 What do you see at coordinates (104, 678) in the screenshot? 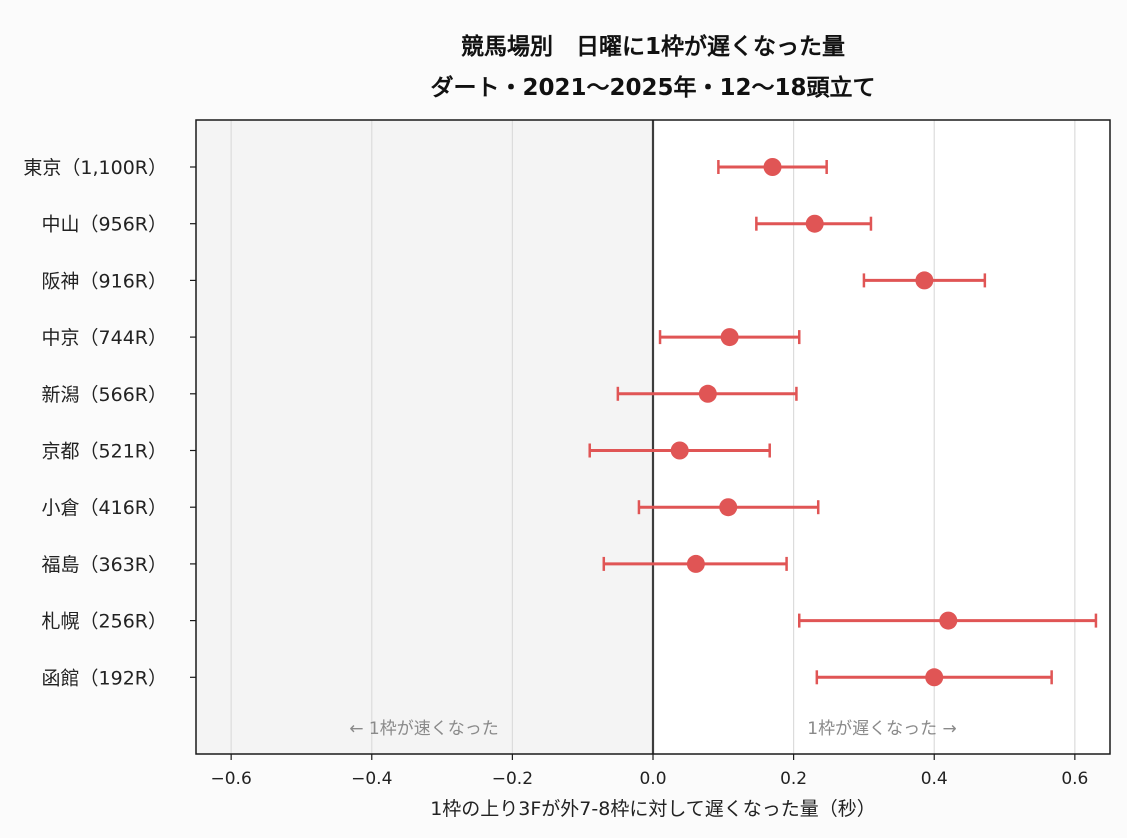
I see `category-label: 函館（192R）` at bounding box center [104, 678].